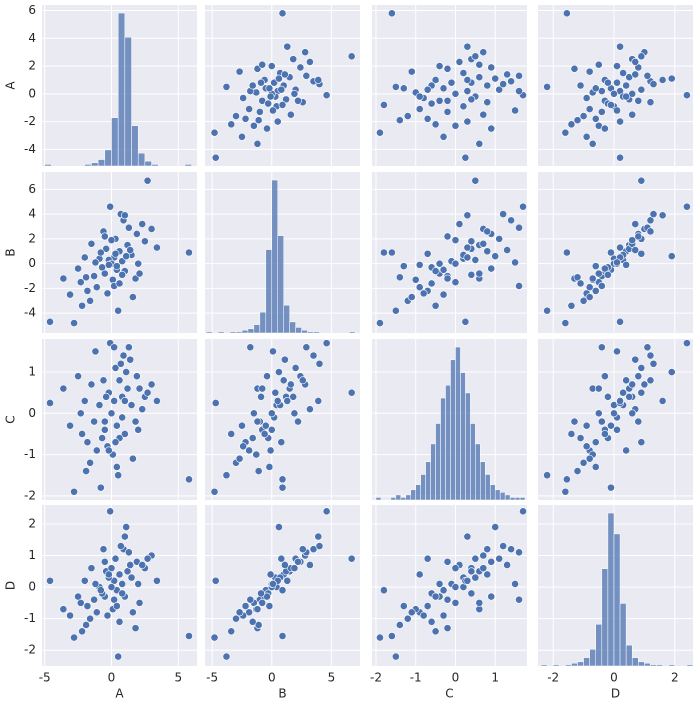 Image resolution: width=698 pixels, height=707 pixels. What do you see at coordinates (11, 252) in the screenshot?
I see `y-axis-label: B` at bounding box center [11, 252].